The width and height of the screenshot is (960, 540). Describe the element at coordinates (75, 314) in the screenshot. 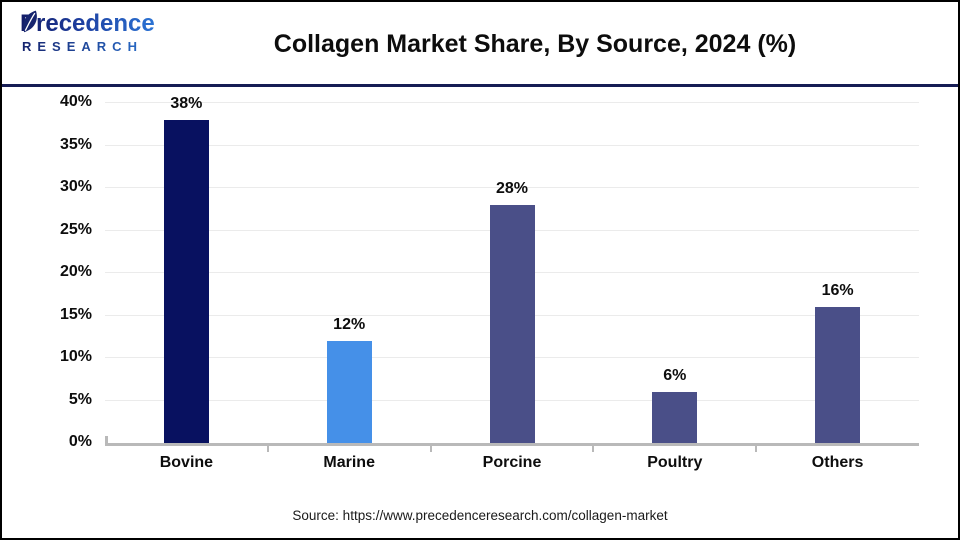

I see `y-axis-tick-label: 15%` at that location.